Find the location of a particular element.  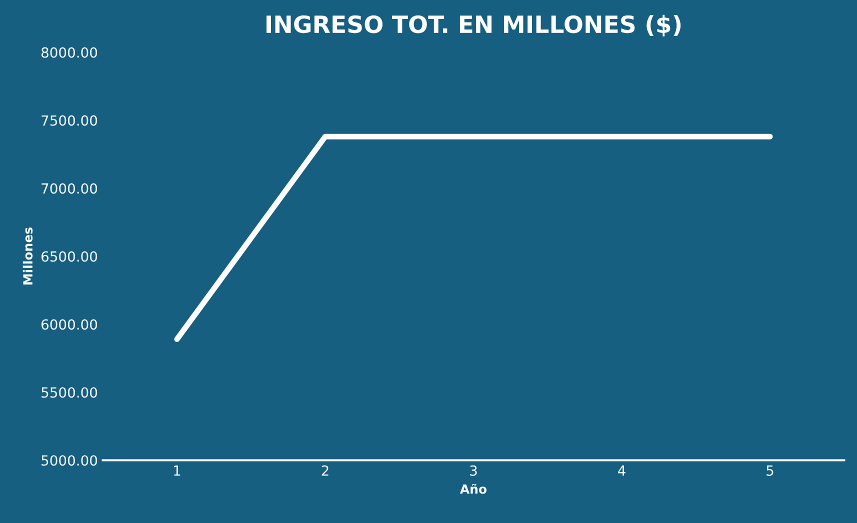

chart-title: INGRESO TOT. EN MILLONES ($) is located at coordinates (473, 25).